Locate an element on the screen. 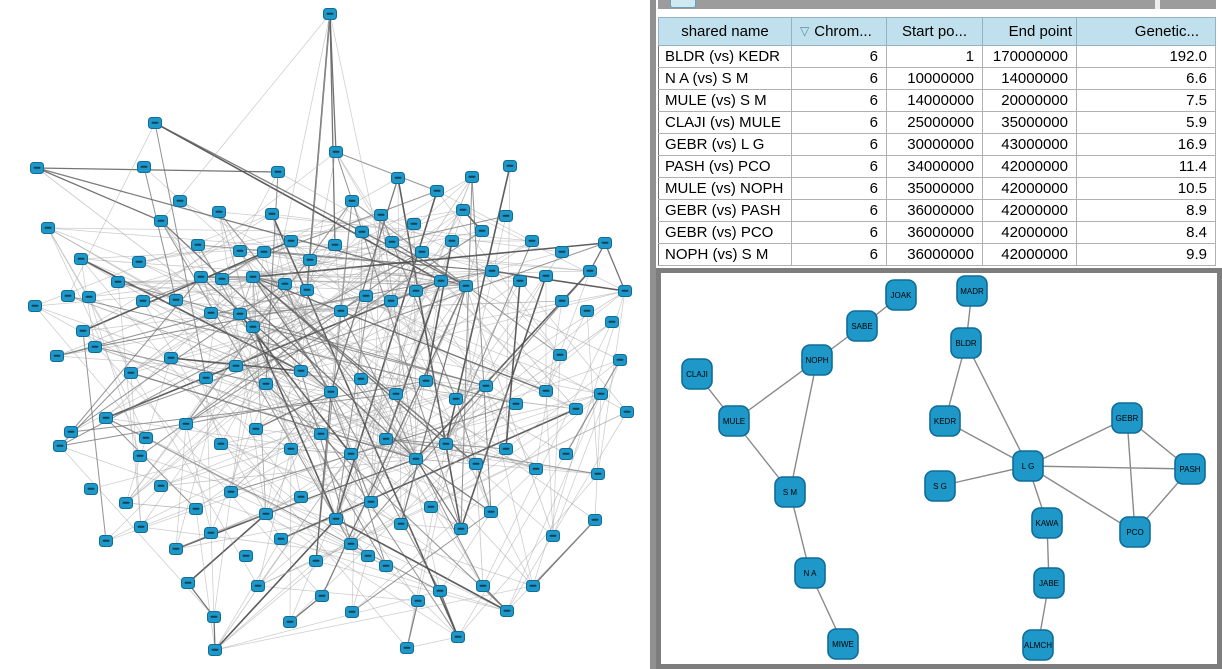 This screenshot has height=669, width=1222. table-row: GEBR (vs) PCO 6 36000000 42000000 8.4 is located at coordinates (937, 232).